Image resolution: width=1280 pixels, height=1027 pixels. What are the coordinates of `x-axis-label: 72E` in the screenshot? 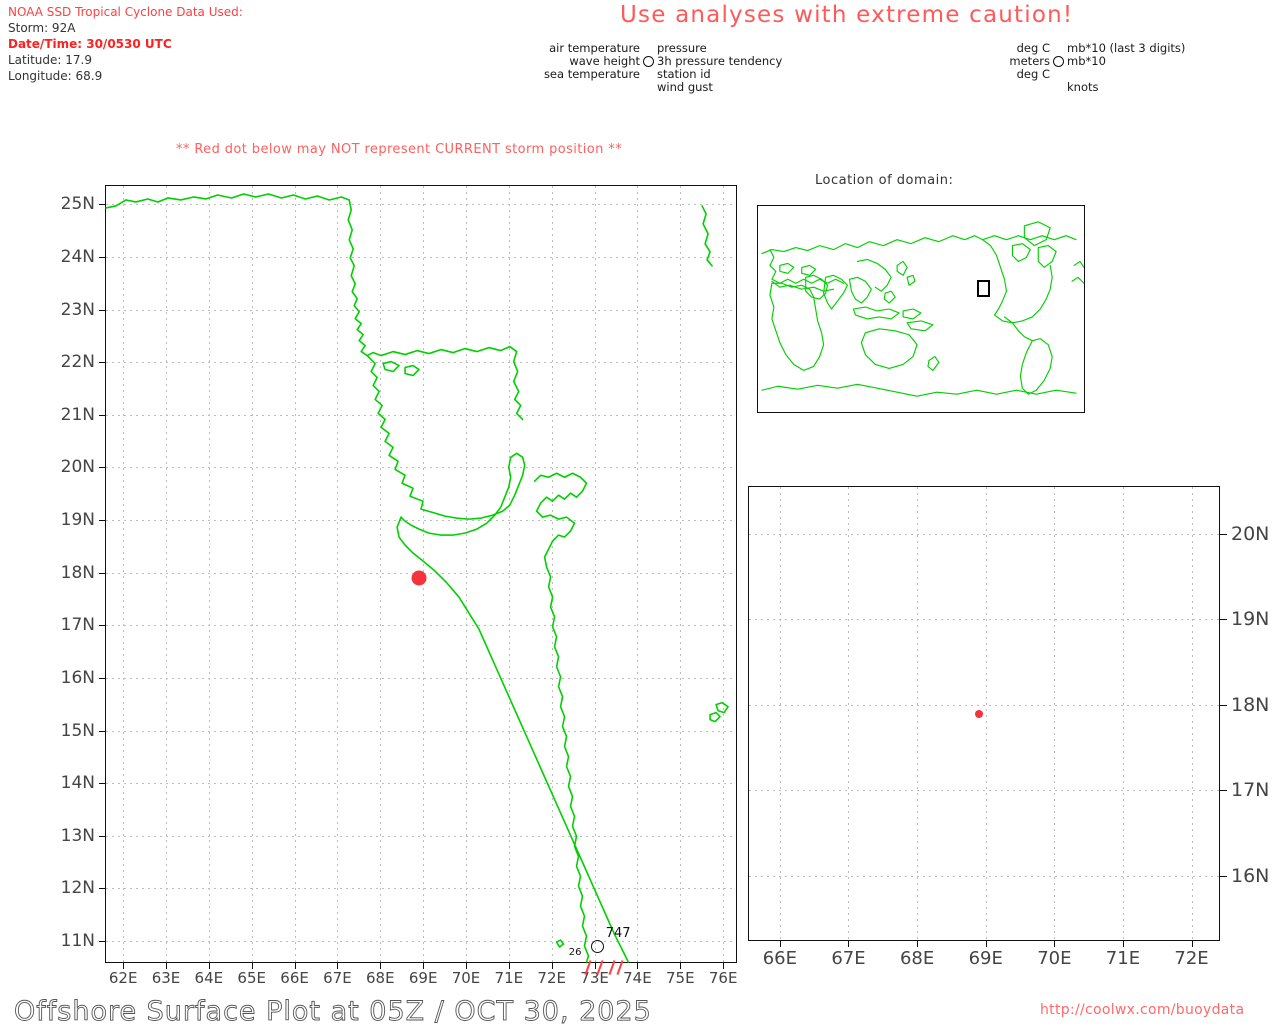 It's located at (551, 978).